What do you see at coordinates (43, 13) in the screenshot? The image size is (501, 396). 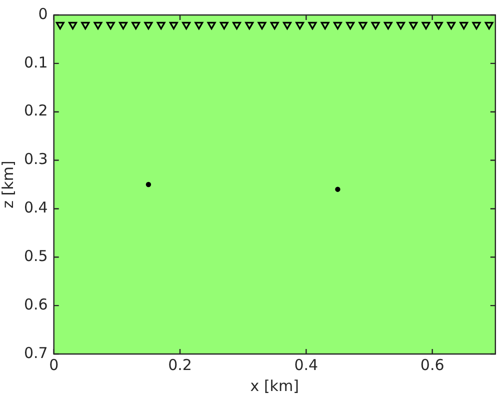 I see `y-tick-label: 0` at bounding box center [43, 13].